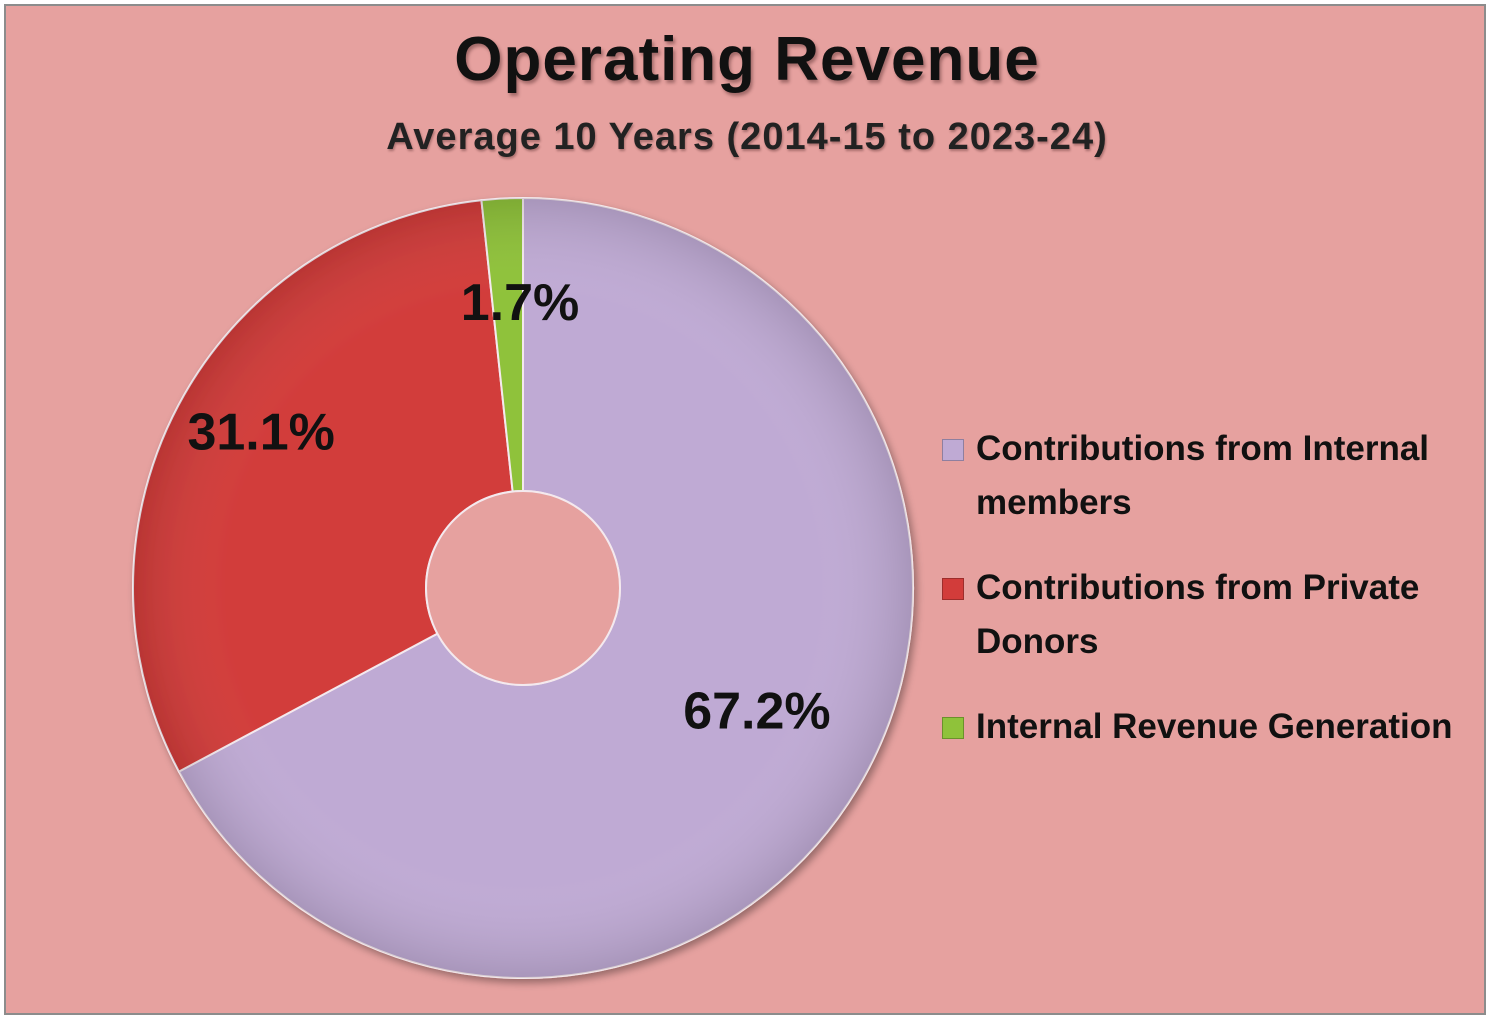 The image size is (1494, 1021). I want to click on legend-swatch-private-donors, so click(953, 589).